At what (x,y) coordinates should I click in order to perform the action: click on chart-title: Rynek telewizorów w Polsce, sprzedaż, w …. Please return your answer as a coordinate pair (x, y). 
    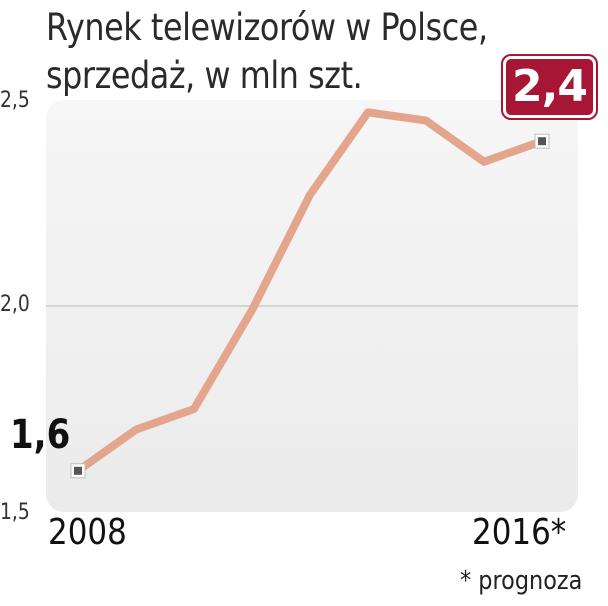
    Looking at the image, I should click on (267, 52).